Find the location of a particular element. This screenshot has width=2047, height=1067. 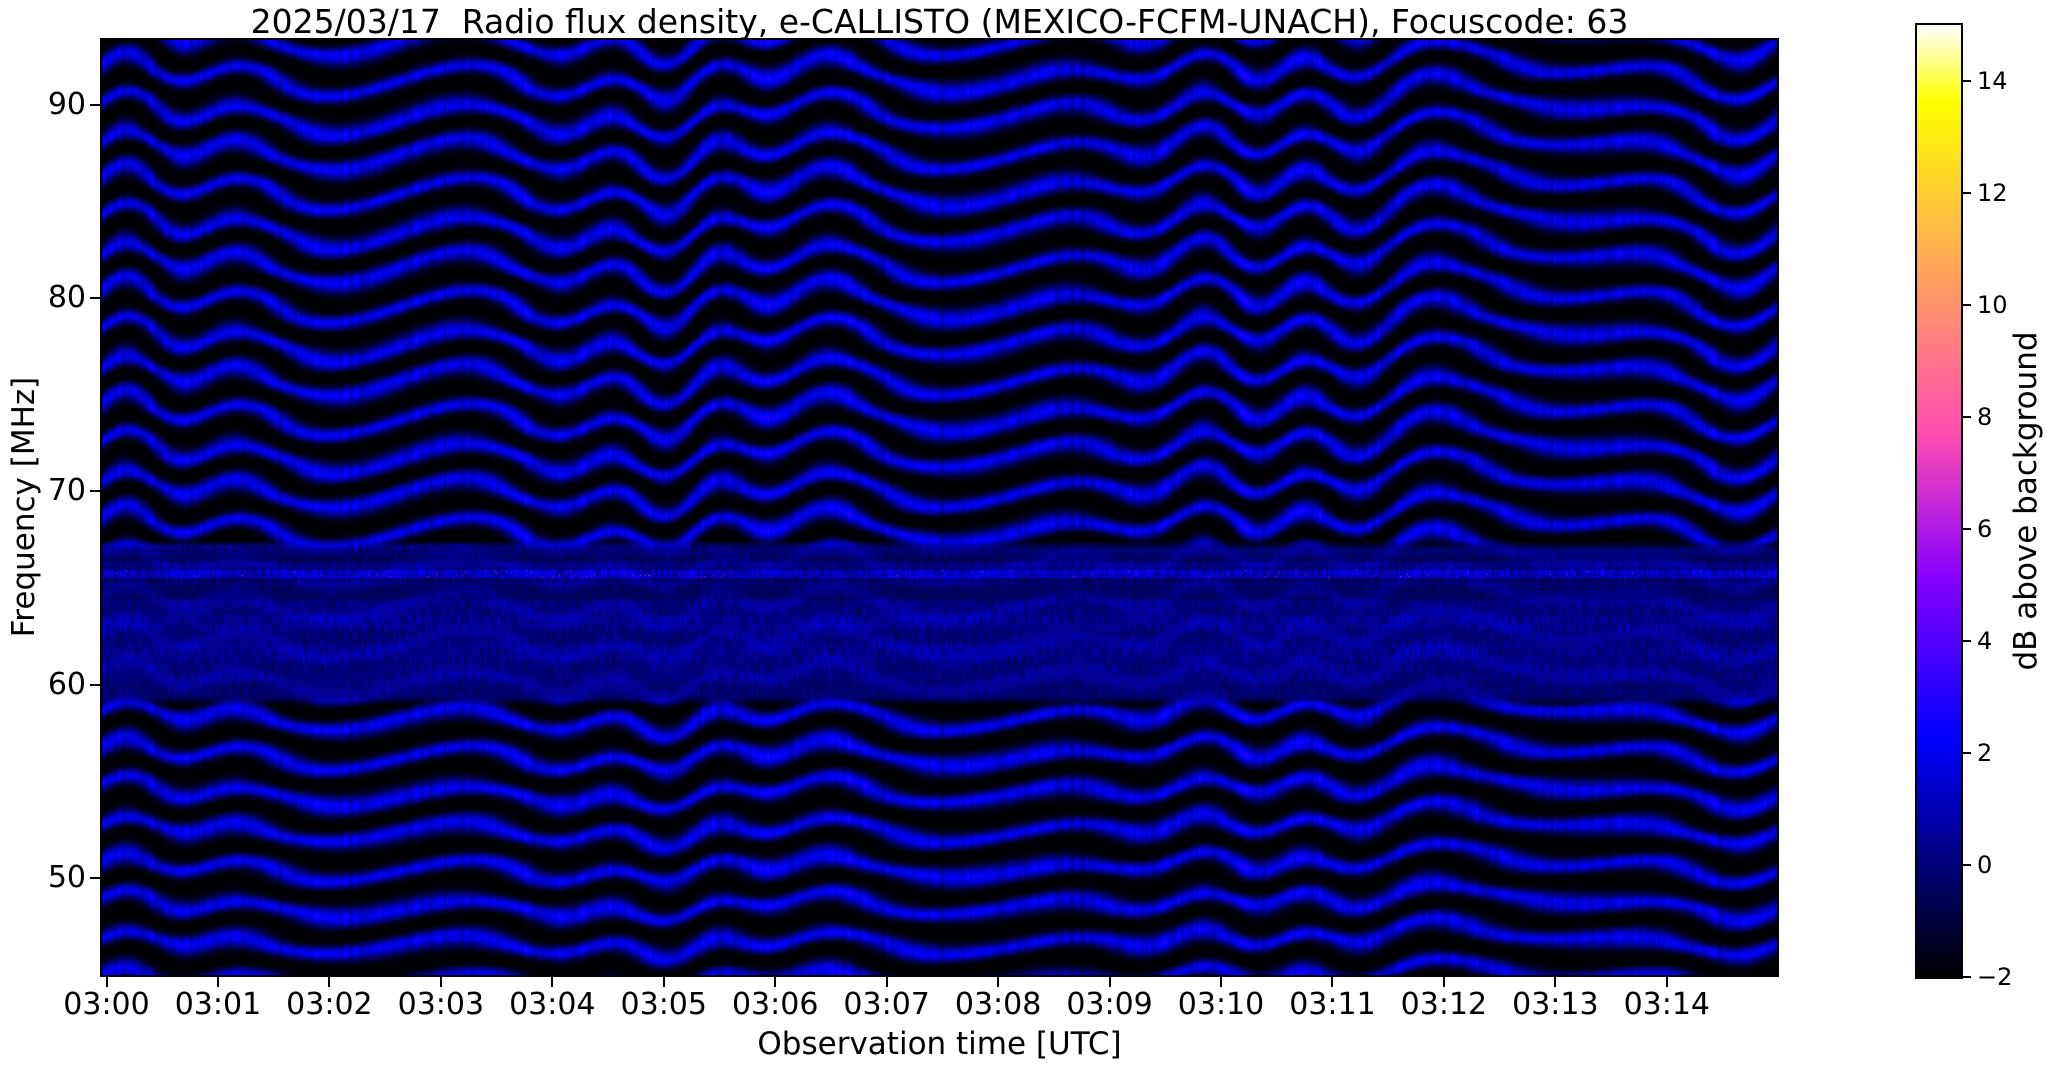

y-tick-label: 70 is located at coordinates (66, 491).